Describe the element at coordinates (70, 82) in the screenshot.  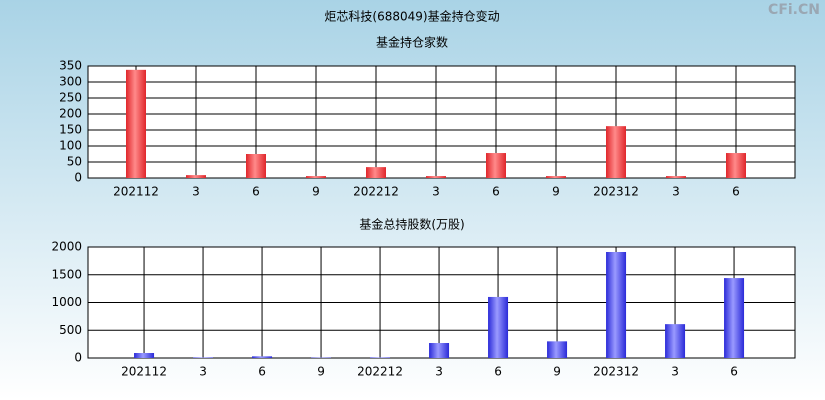
I see `y-tick-label: 300` at that location.